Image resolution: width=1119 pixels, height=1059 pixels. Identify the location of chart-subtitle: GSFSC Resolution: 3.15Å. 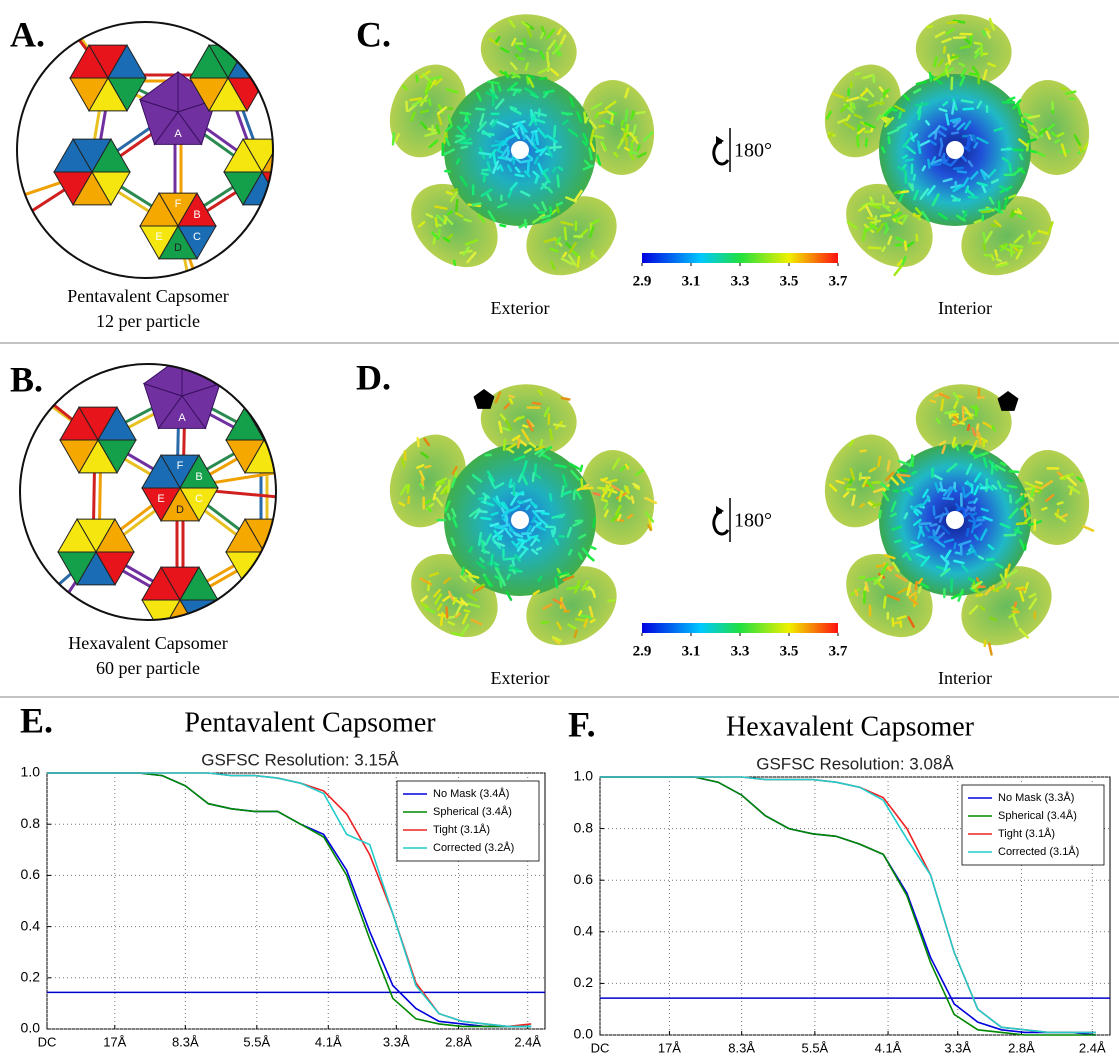
(300, 759).